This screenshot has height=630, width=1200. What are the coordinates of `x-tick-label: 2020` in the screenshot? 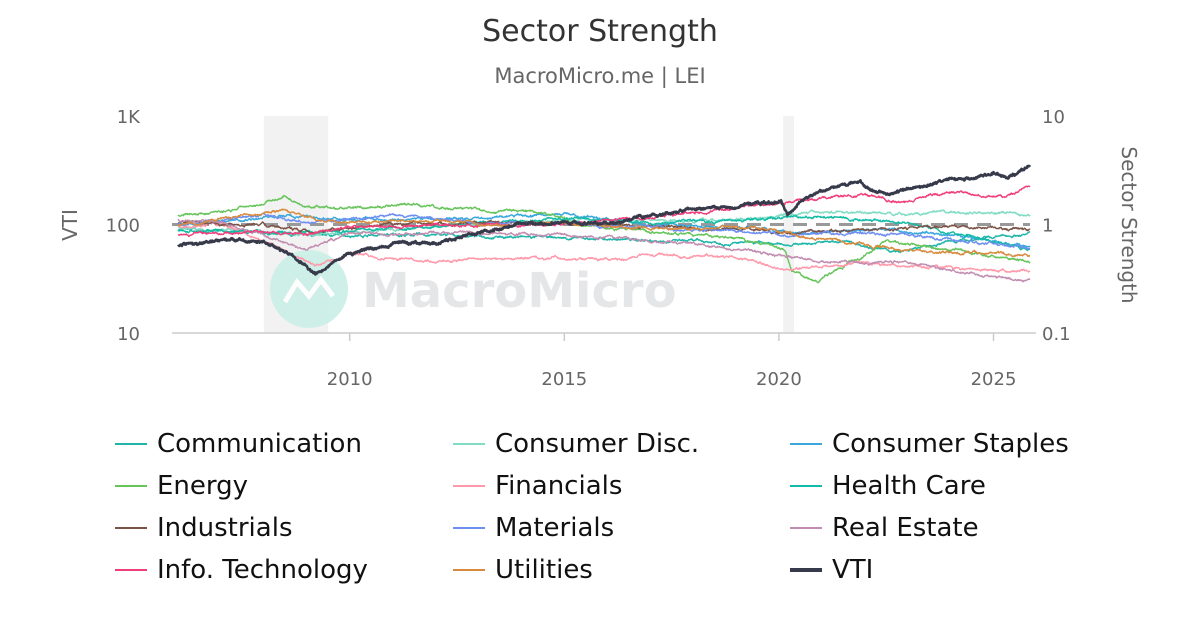 It's located at (779, 379).